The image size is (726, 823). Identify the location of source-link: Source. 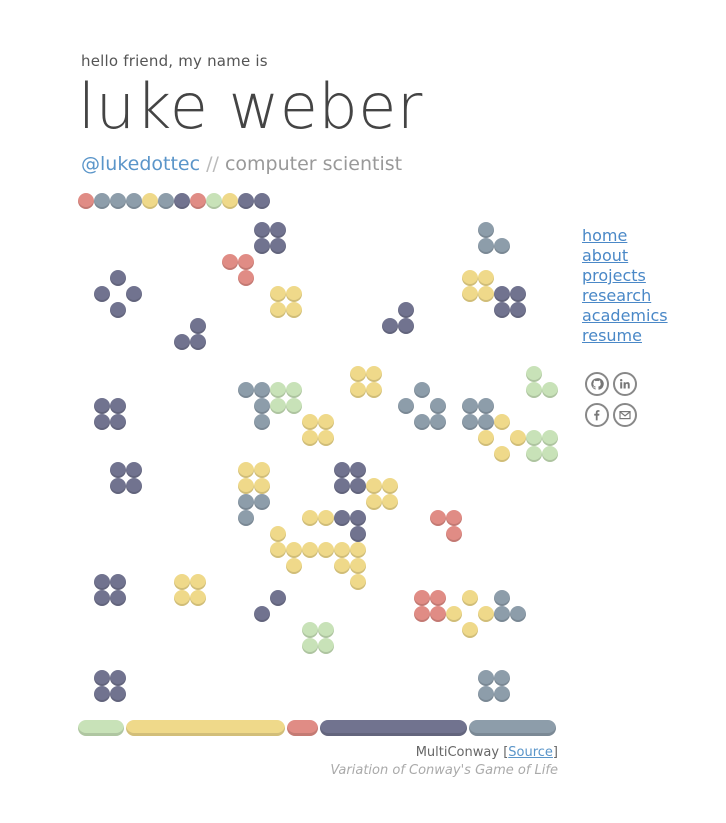
(530, 752).